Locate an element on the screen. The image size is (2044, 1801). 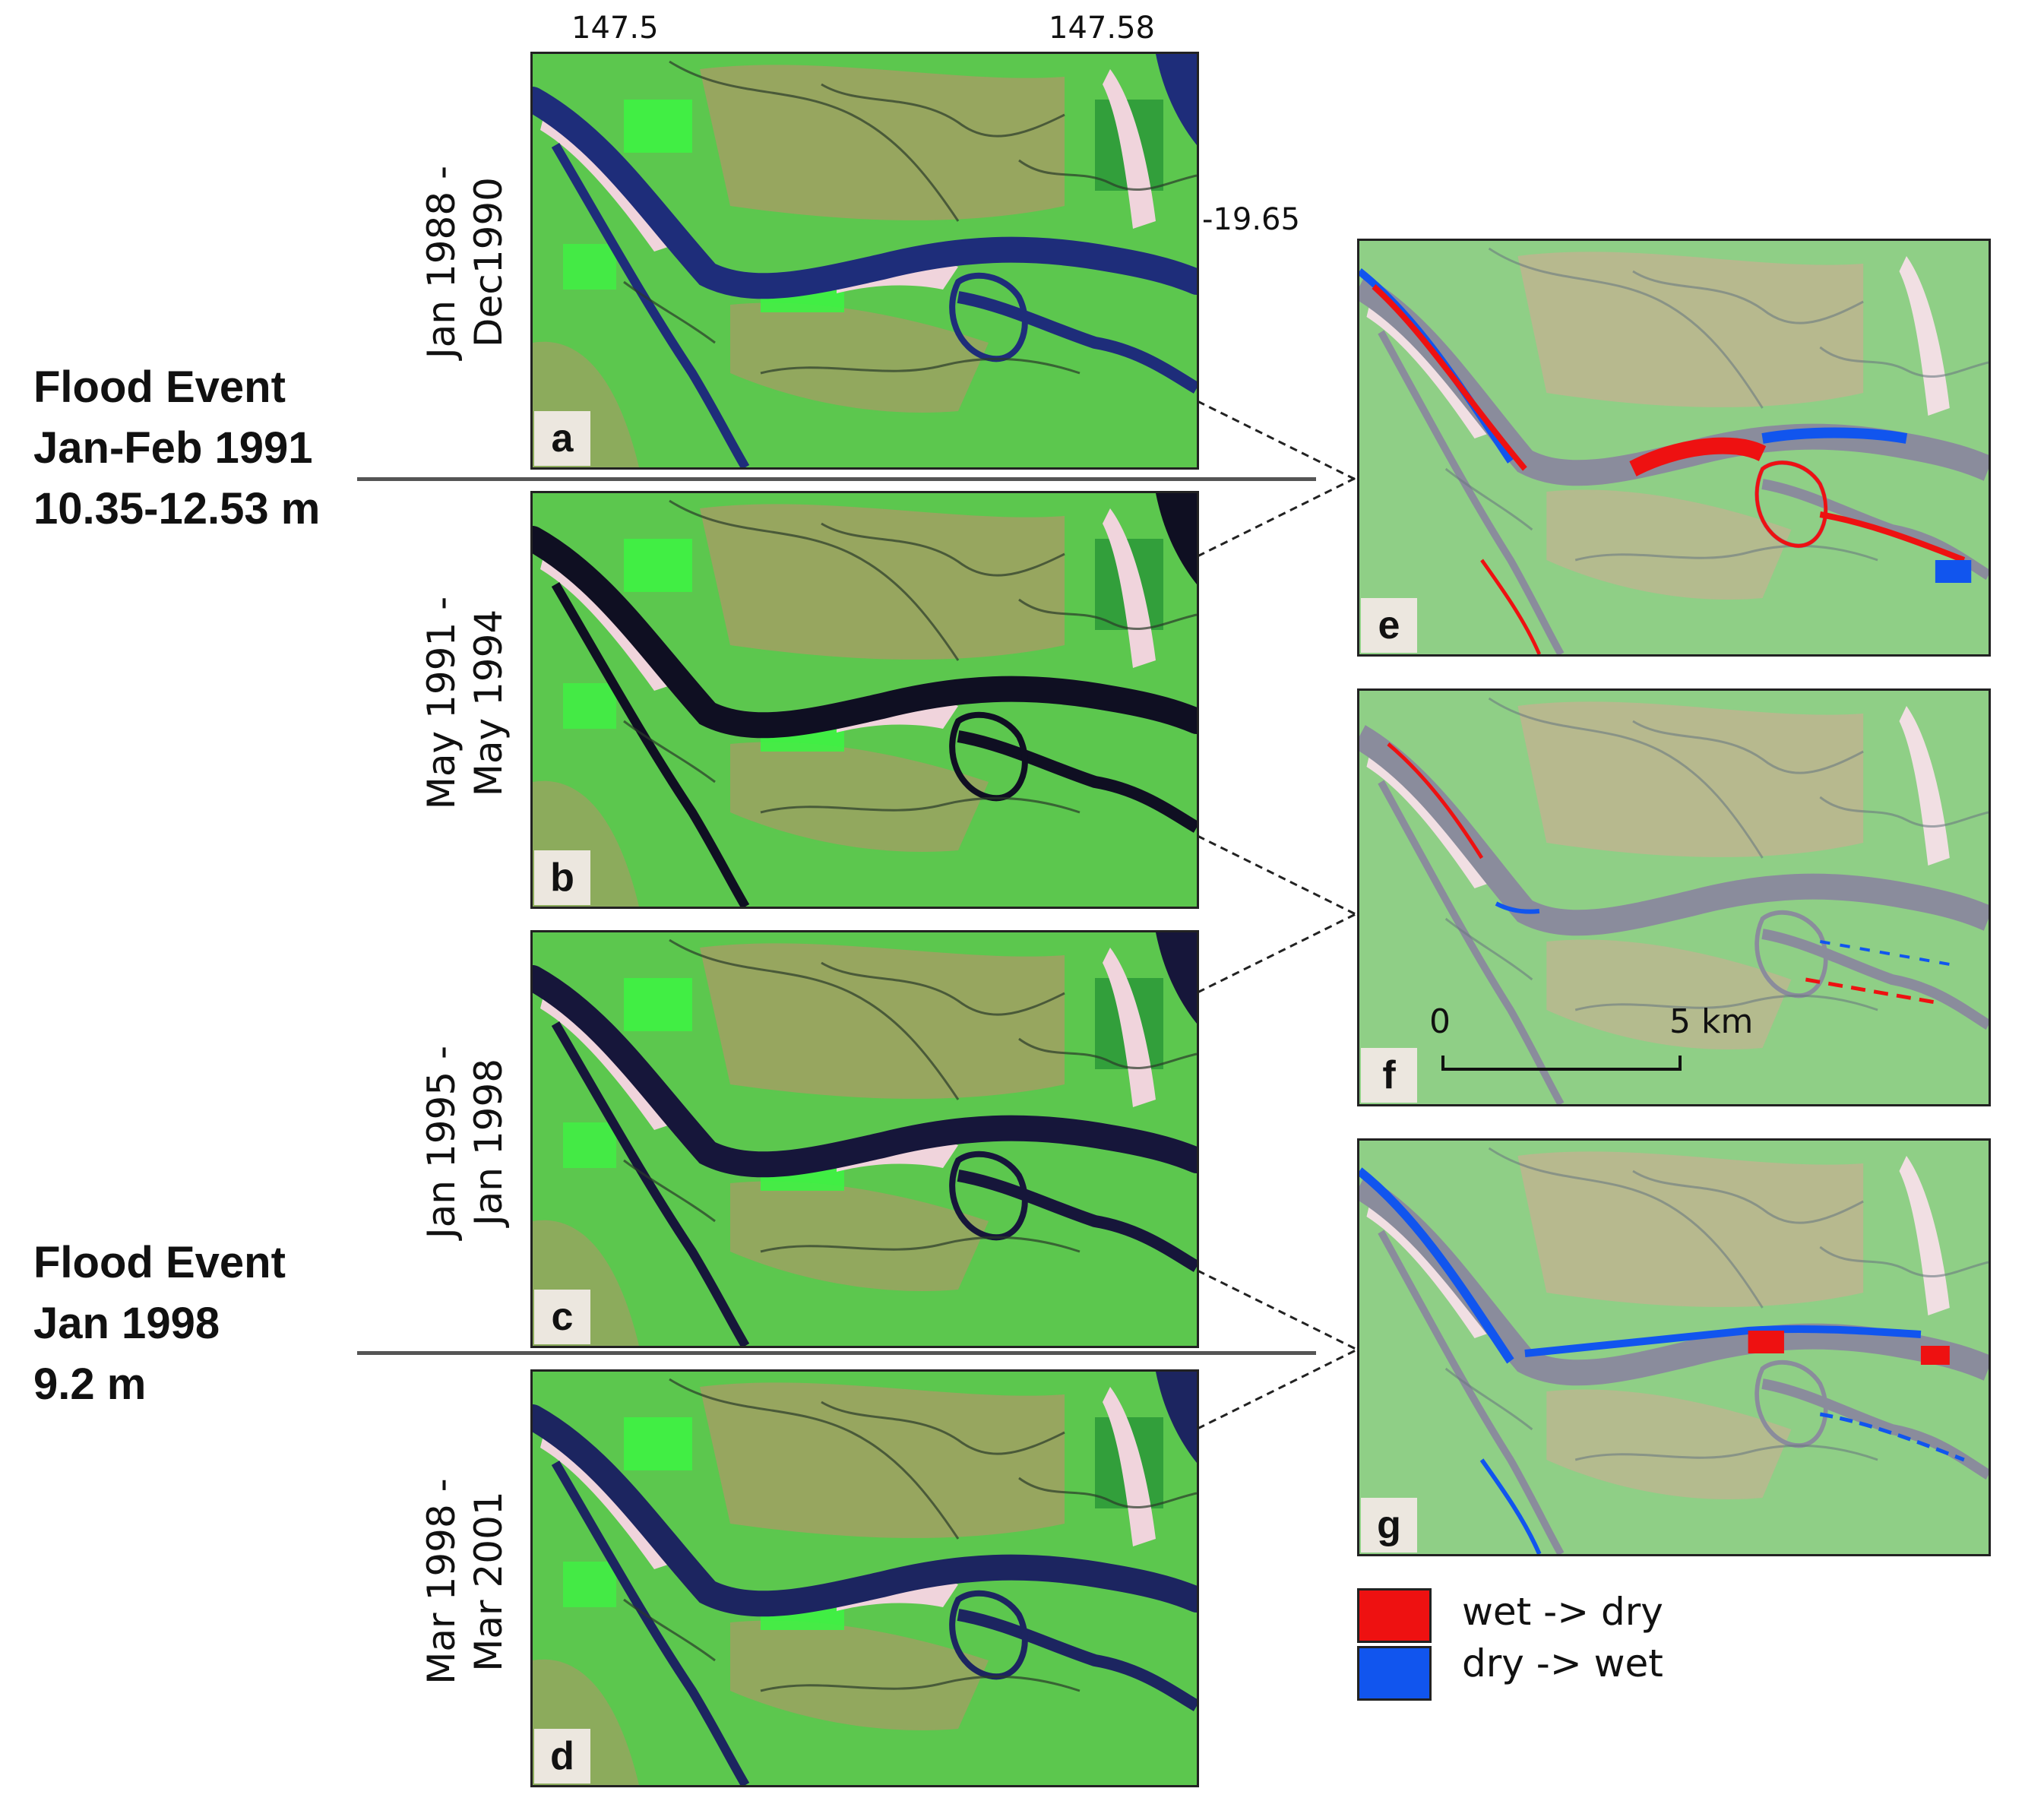
latitude-label: -19.65 is located at coordinates (1251, 219).